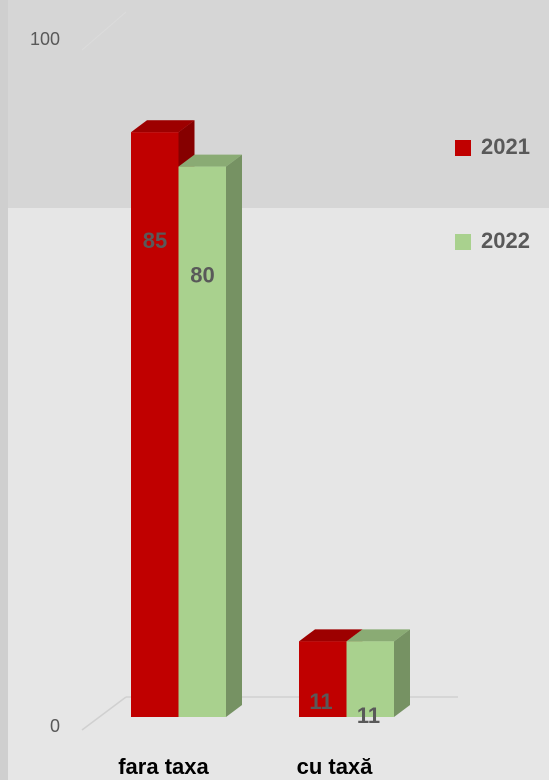 The width and height of the screenshot is (549, 780). I want to click on floor-edge, so click(104, 713).